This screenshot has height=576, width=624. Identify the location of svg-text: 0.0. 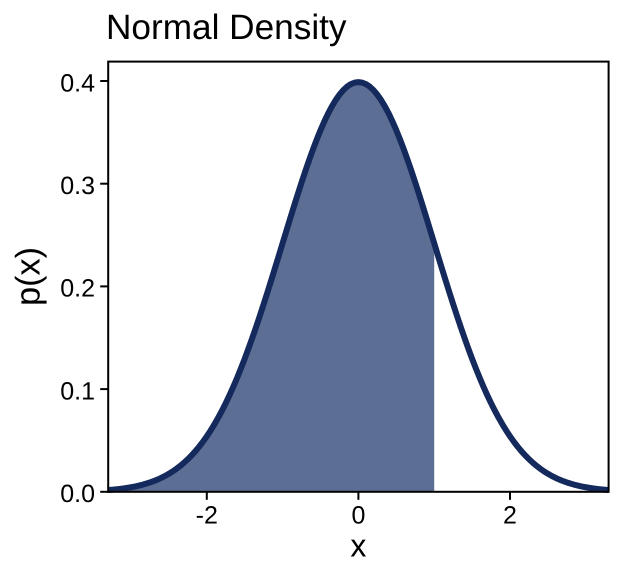
(77, 494).